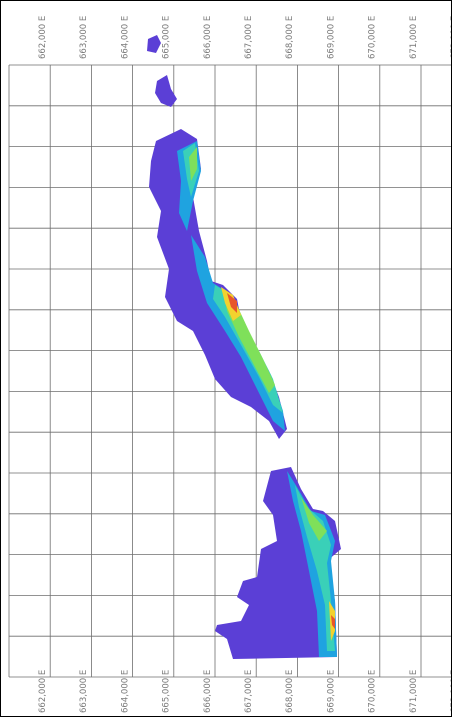 The height and width of the screenshot is (719, 454). What do you see at coordinates (154, 44) in the screenshot?
I see `survey-patch-small` at bounding box center [154, 44].